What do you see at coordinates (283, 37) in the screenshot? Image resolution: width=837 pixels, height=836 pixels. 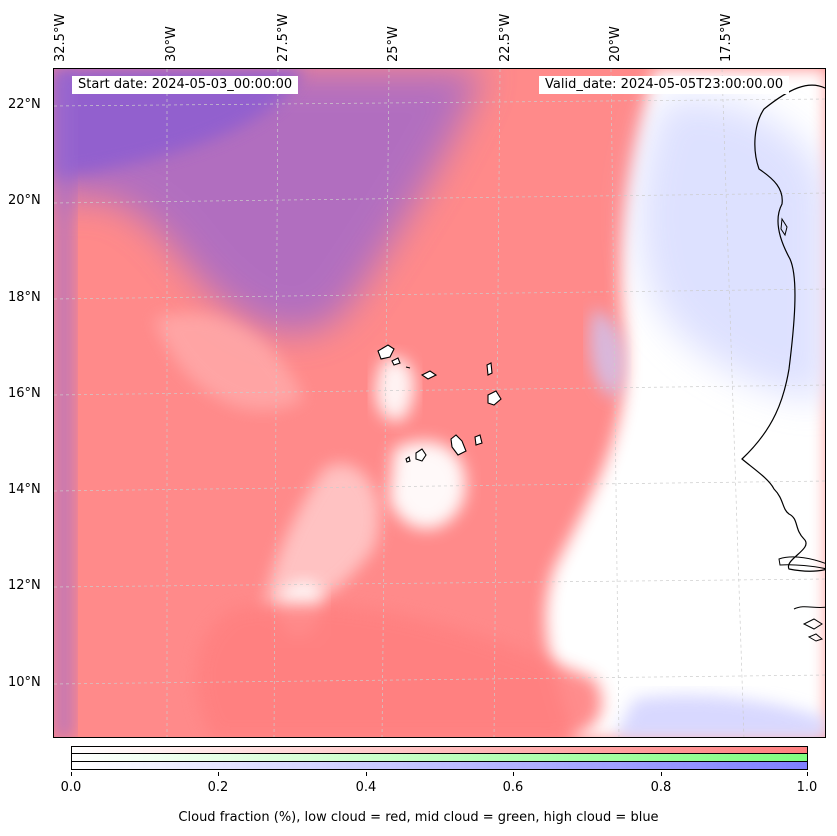 I see `lon-label-27-5w: 27.5°W` at bounding box center [283, 37].